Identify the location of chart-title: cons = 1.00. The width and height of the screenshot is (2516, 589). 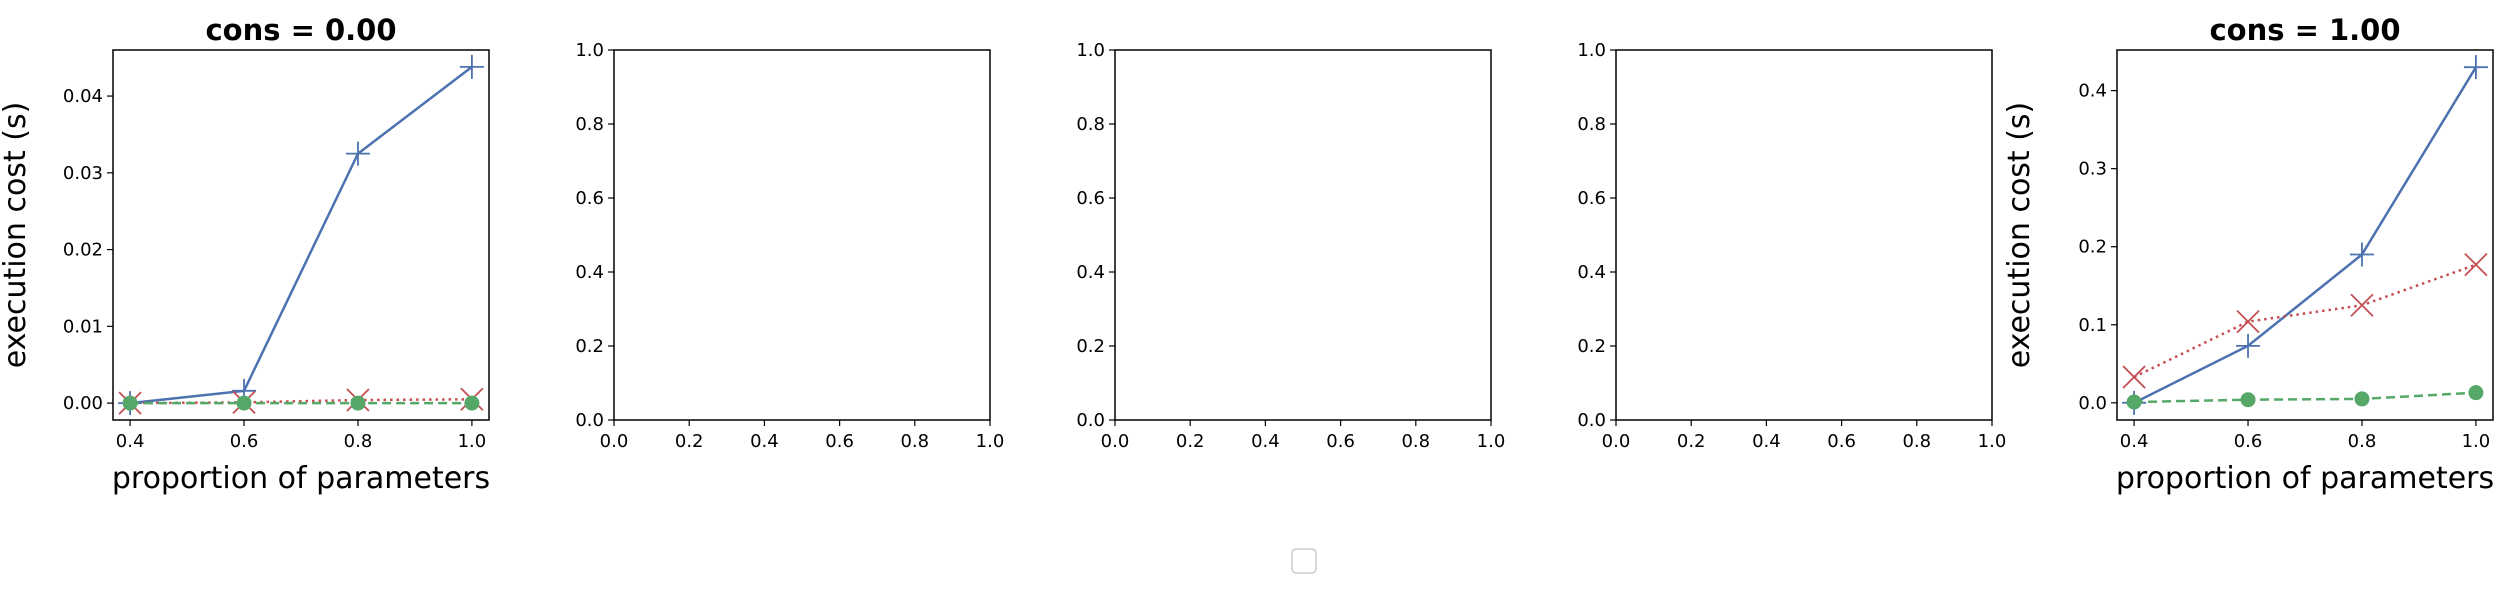
(2304, 30).